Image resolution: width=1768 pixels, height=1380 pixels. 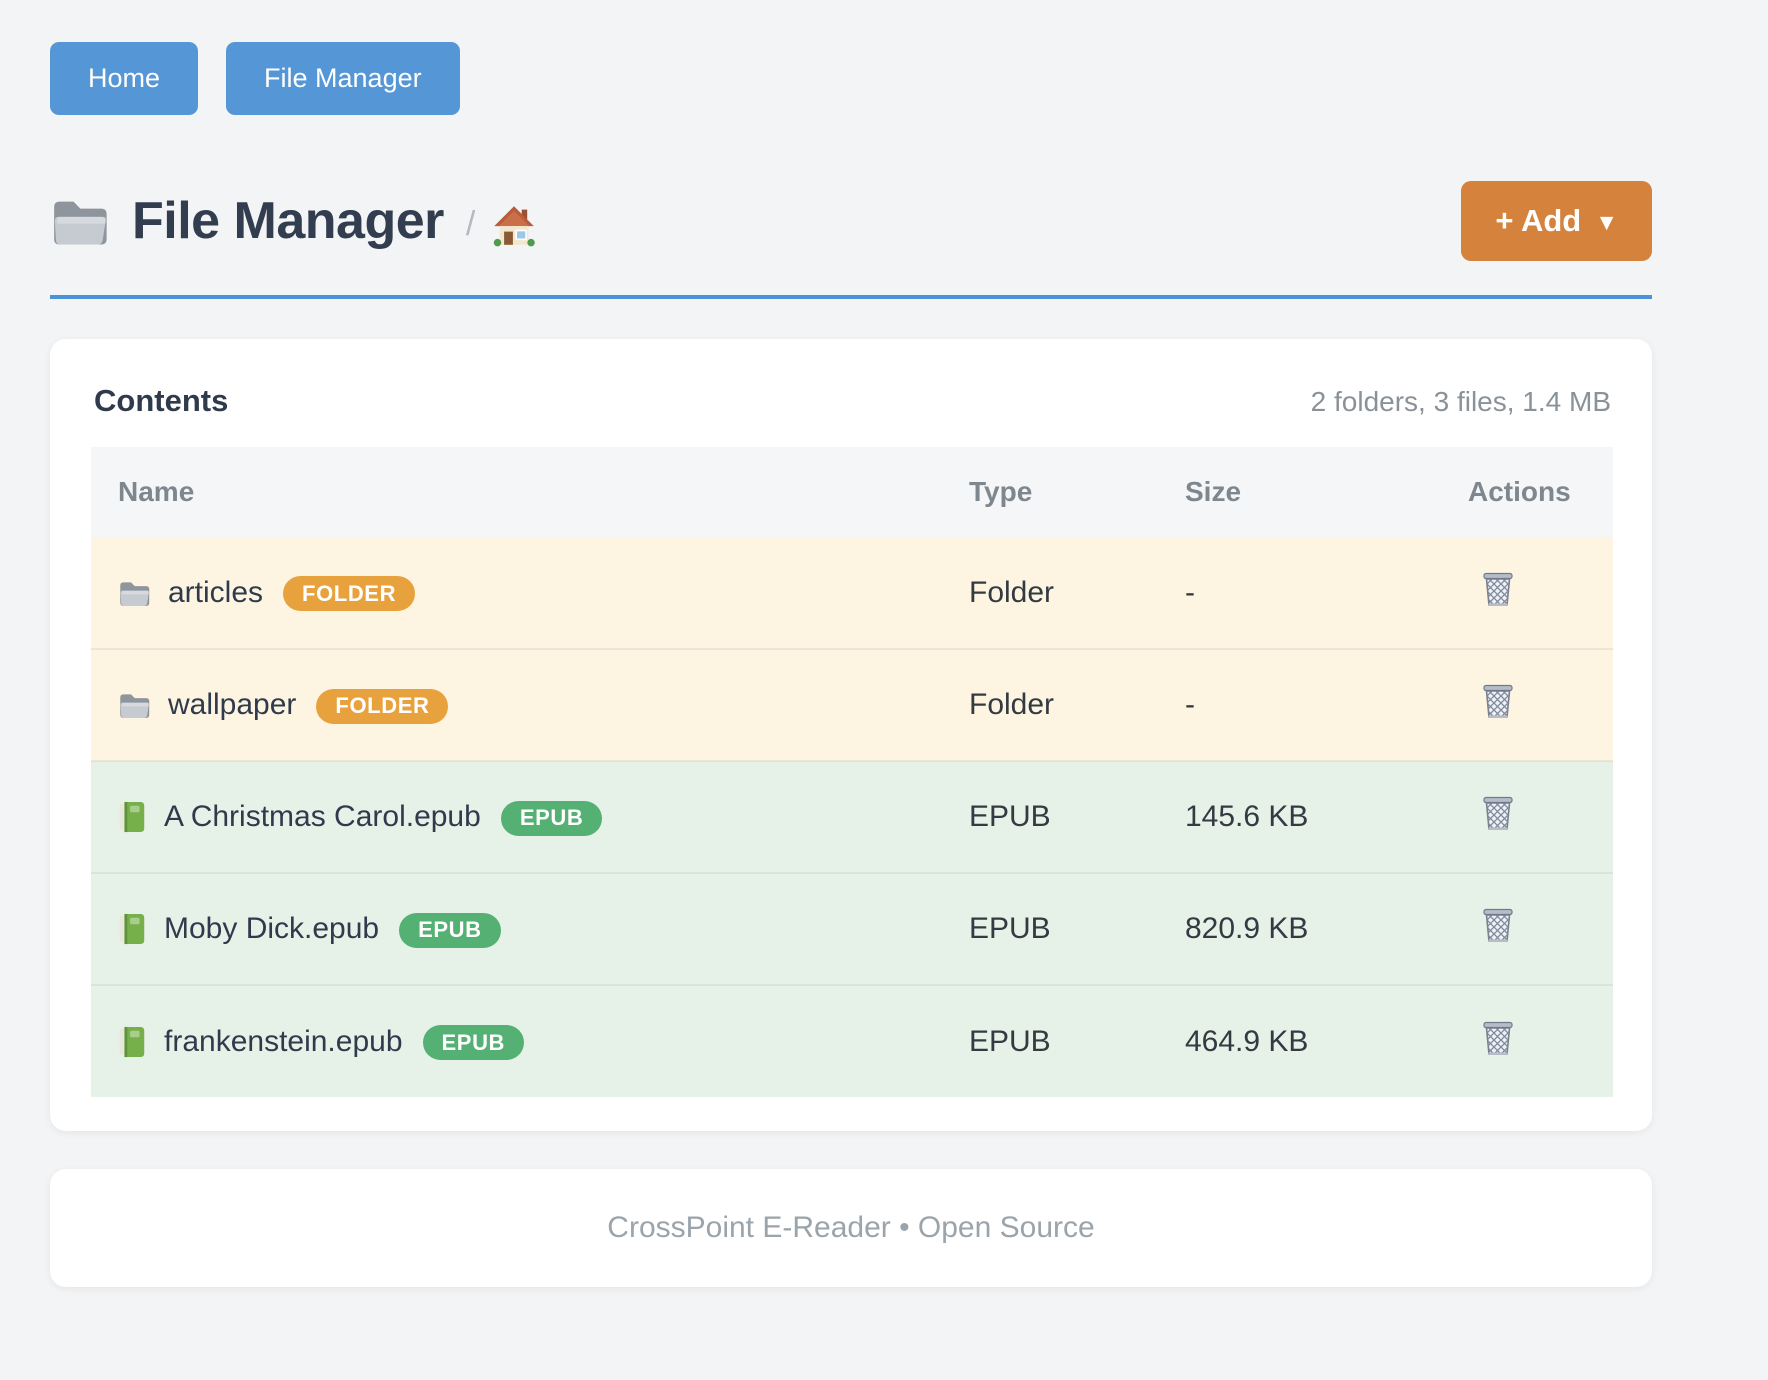 What do you see at coordinates (124, 78) in the screenshot?
I see `nav-home-button: Home` at bounding box center [124, 78].